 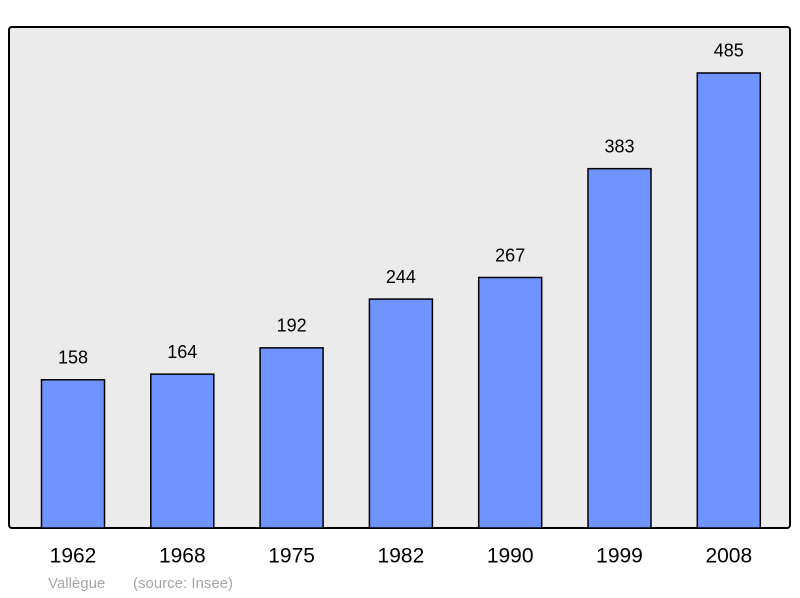 I want to click on value-label: 383, so click(x=619, y=146).